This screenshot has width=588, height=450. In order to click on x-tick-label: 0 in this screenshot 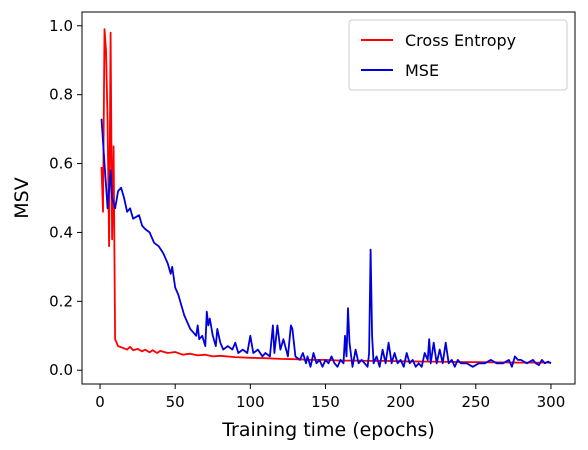, I will do `click(100, 402)`.